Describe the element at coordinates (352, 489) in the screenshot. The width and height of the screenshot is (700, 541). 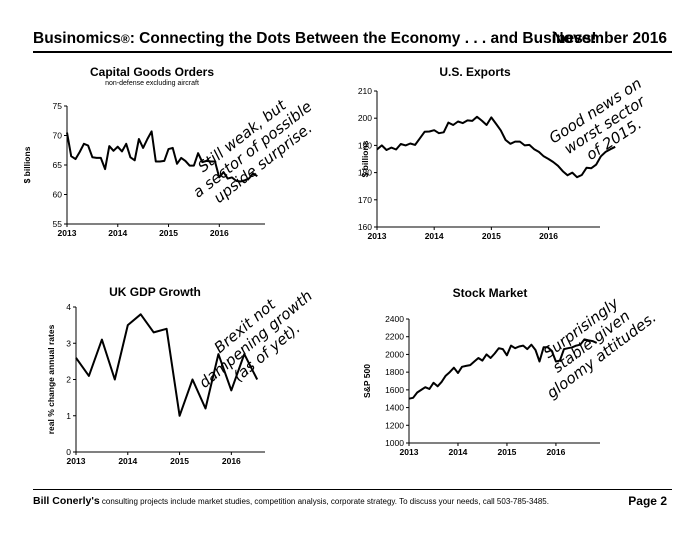
I see `footer-rule` at that location.